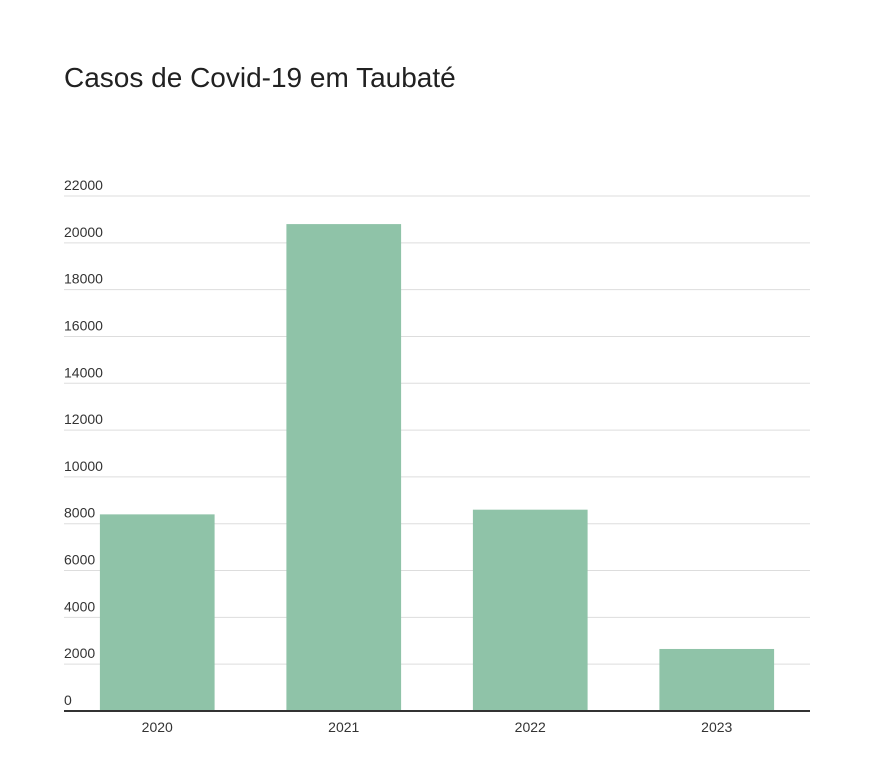  I want to click on y-tick-label: 10000, so click(83, 466).